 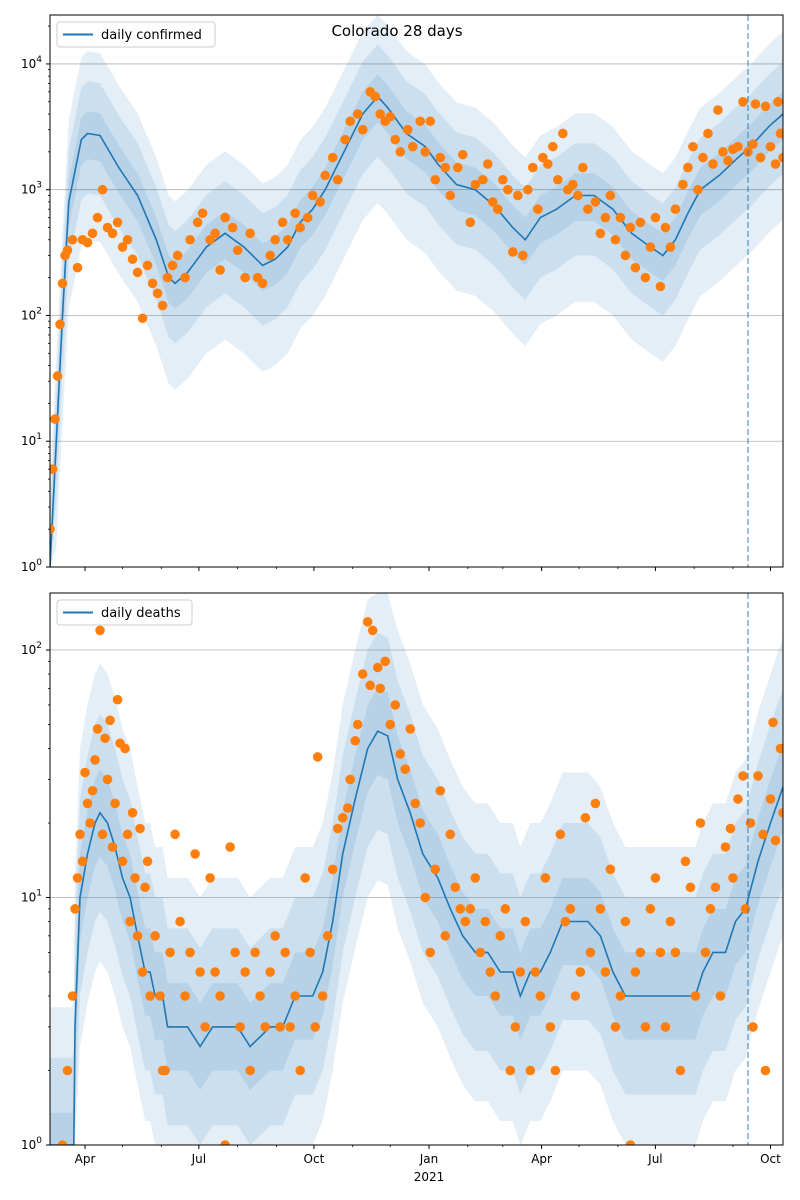 What do you see at coordinates (31, 63) in the screenshot?
I see `y-tick-label: 10⁴` at bounding box center [31, 63].